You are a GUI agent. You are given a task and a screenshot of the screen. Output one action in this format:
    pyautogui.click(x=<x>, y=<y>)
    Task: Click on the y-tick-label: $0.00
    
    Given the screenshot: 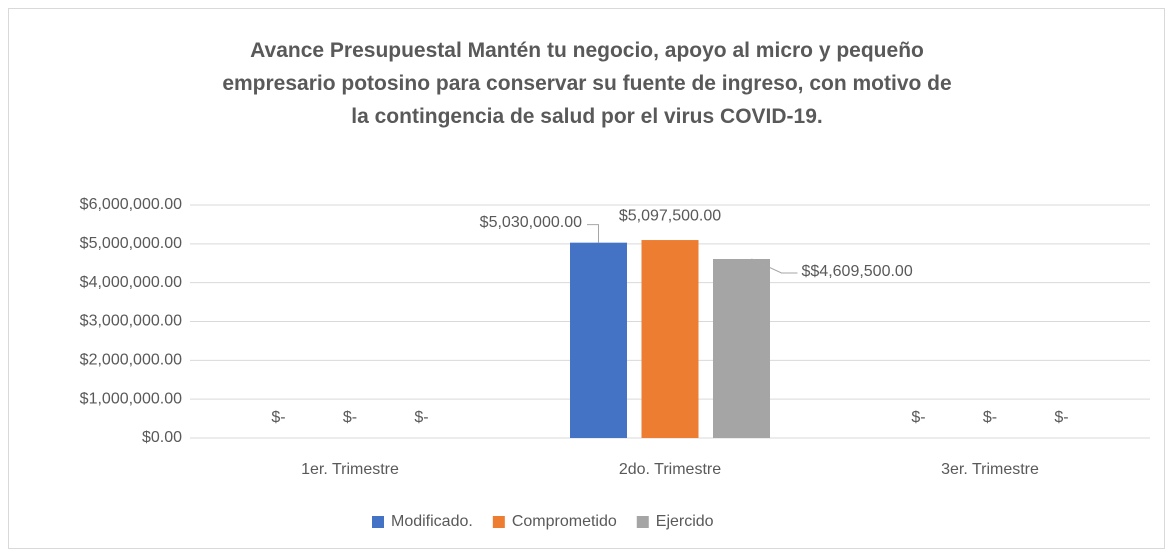 What is the action you would take?
    pyautogui.click(x=162, y=437)
    